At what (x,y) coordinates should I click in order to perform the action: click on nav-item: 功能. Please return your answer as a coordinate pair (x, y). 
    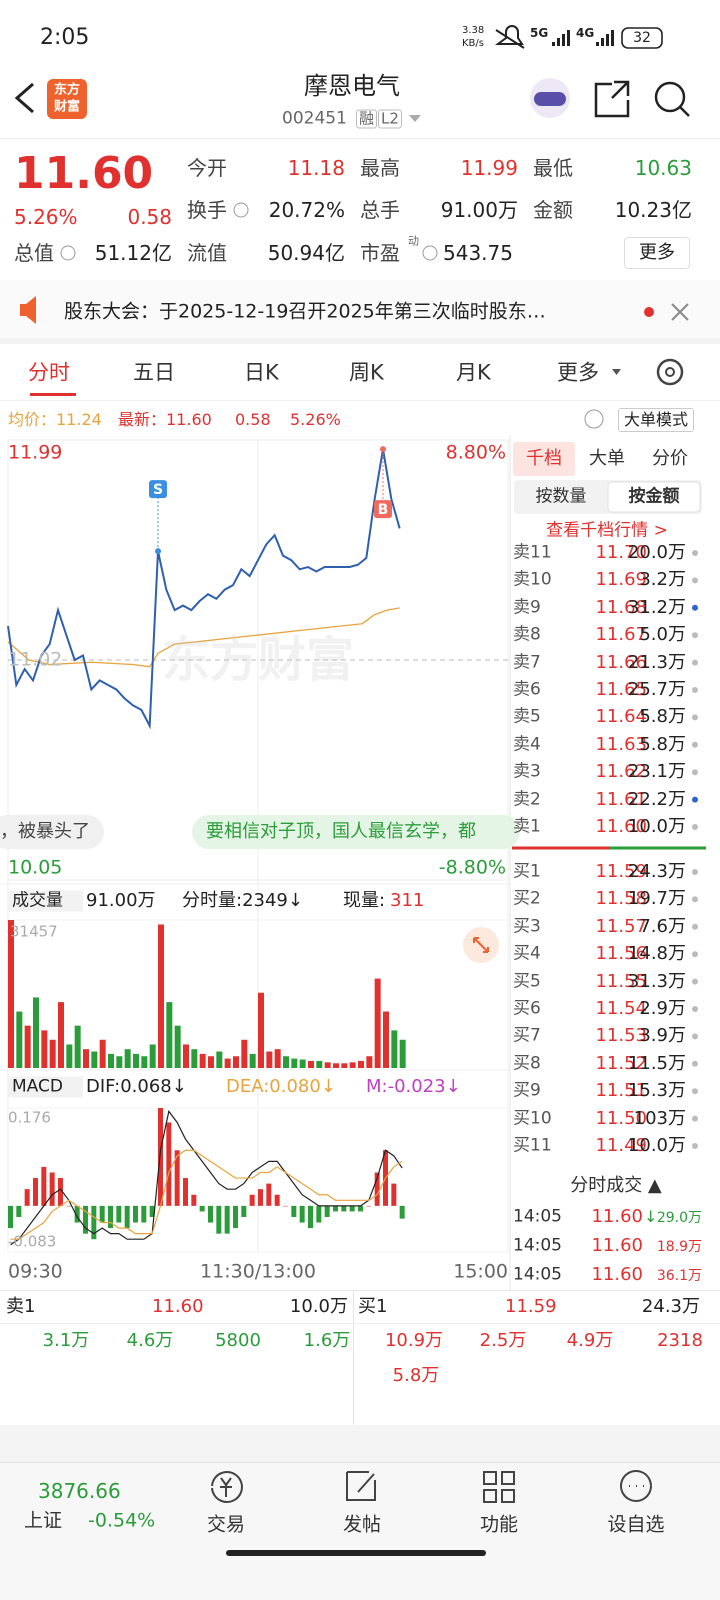
    Looking at the image, I should click on (499, 1524).